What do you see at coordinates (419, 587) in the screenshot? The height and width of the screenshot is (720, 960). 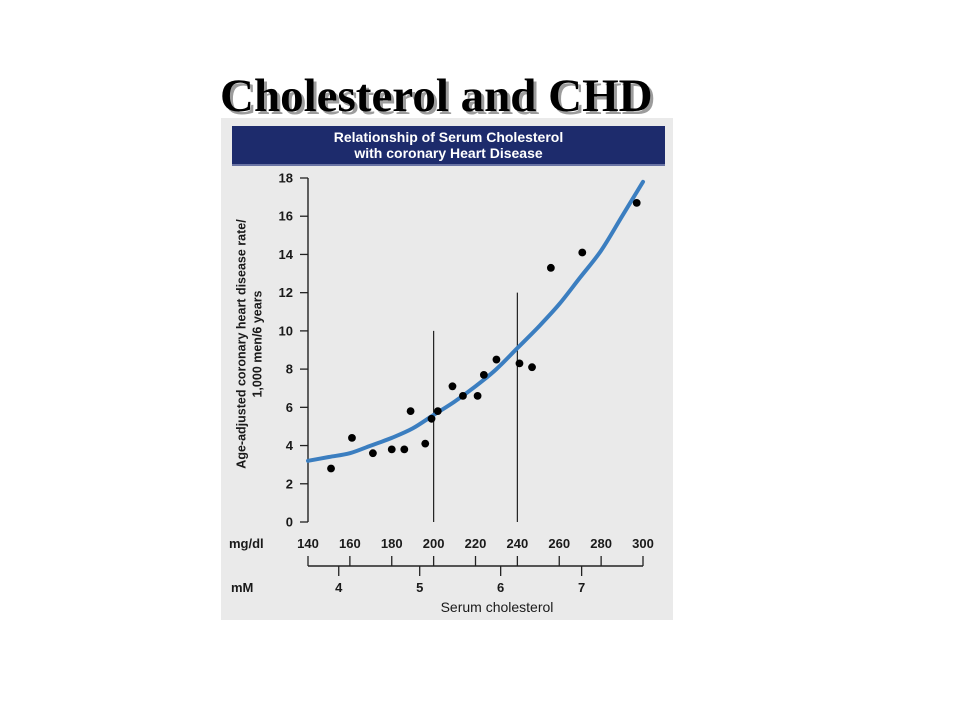 I see `x2-tick-label: 5` at bounding box center [419, 587].